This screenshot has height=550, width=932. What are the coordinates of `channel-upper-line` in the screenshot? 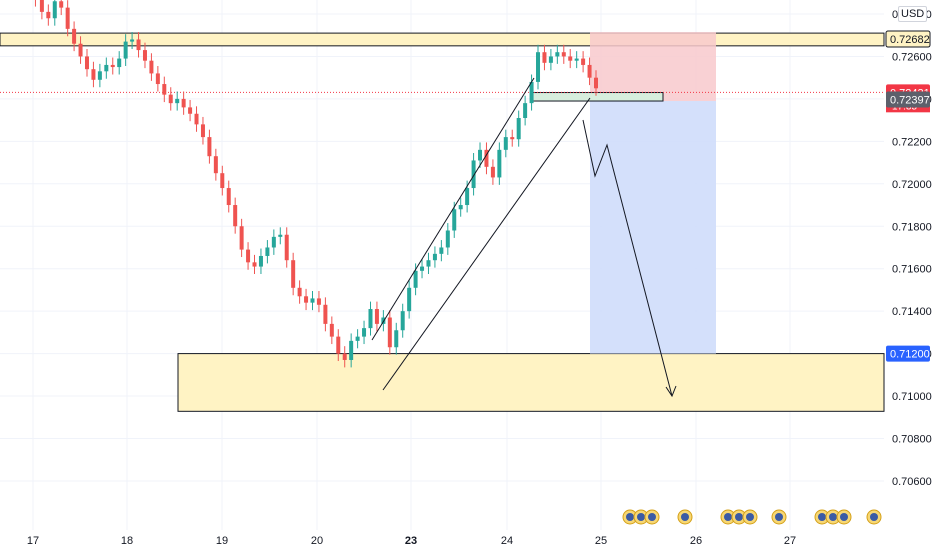 It's located at (453, 209).